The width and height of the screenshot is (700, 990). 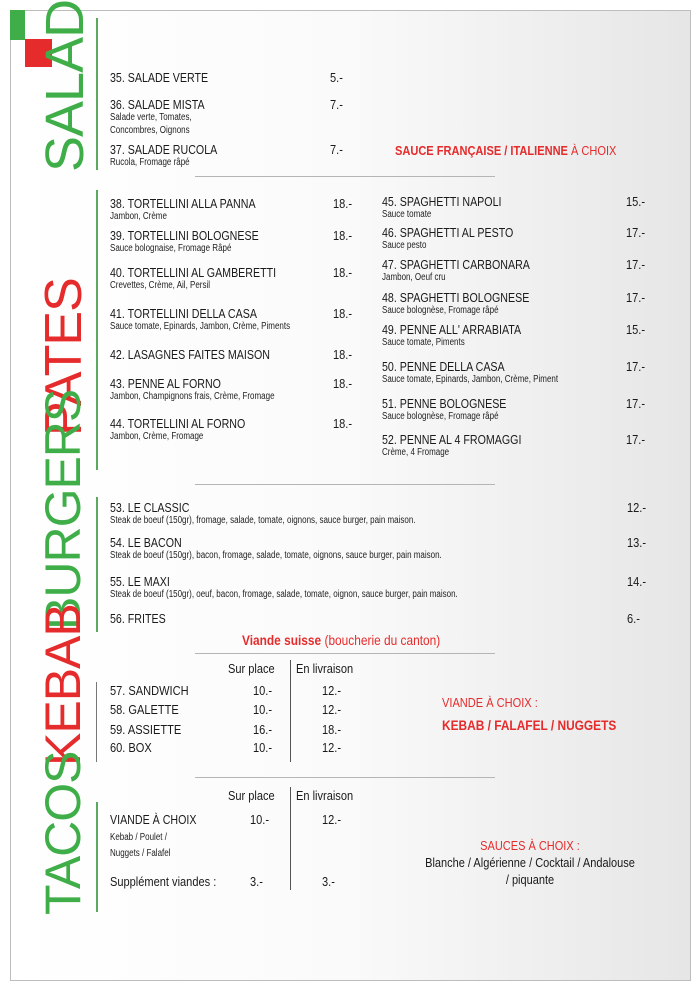 I want to click on sauces-list-cont: / piquante, so click(x=530, y=880).